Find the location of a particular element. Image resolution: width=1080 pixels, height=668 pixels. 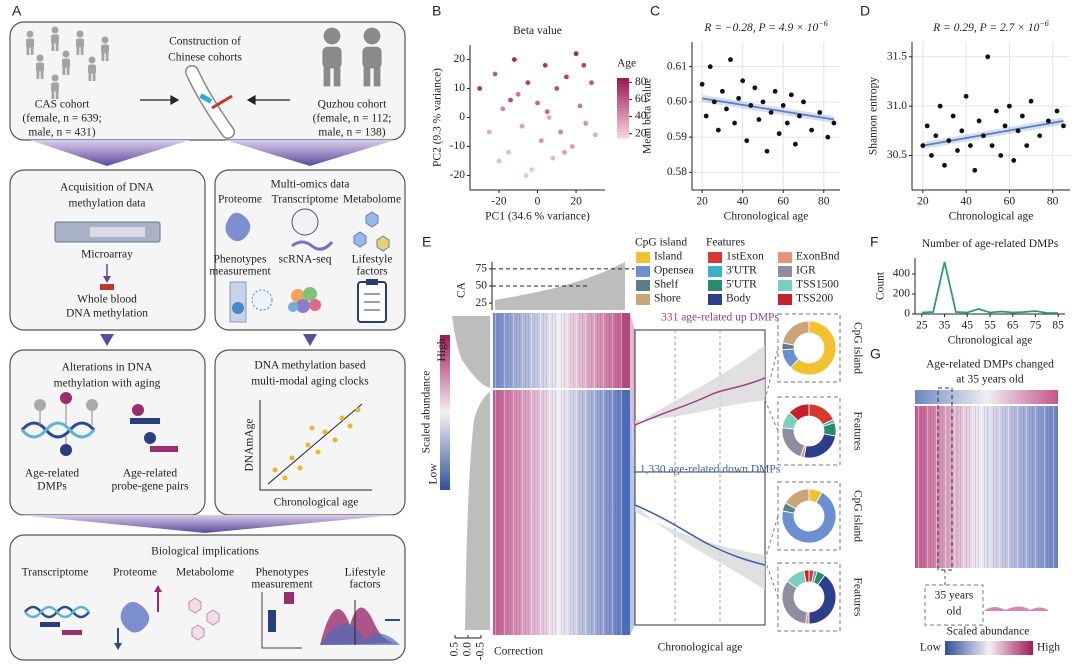

box is located at coordinates (207, 597).